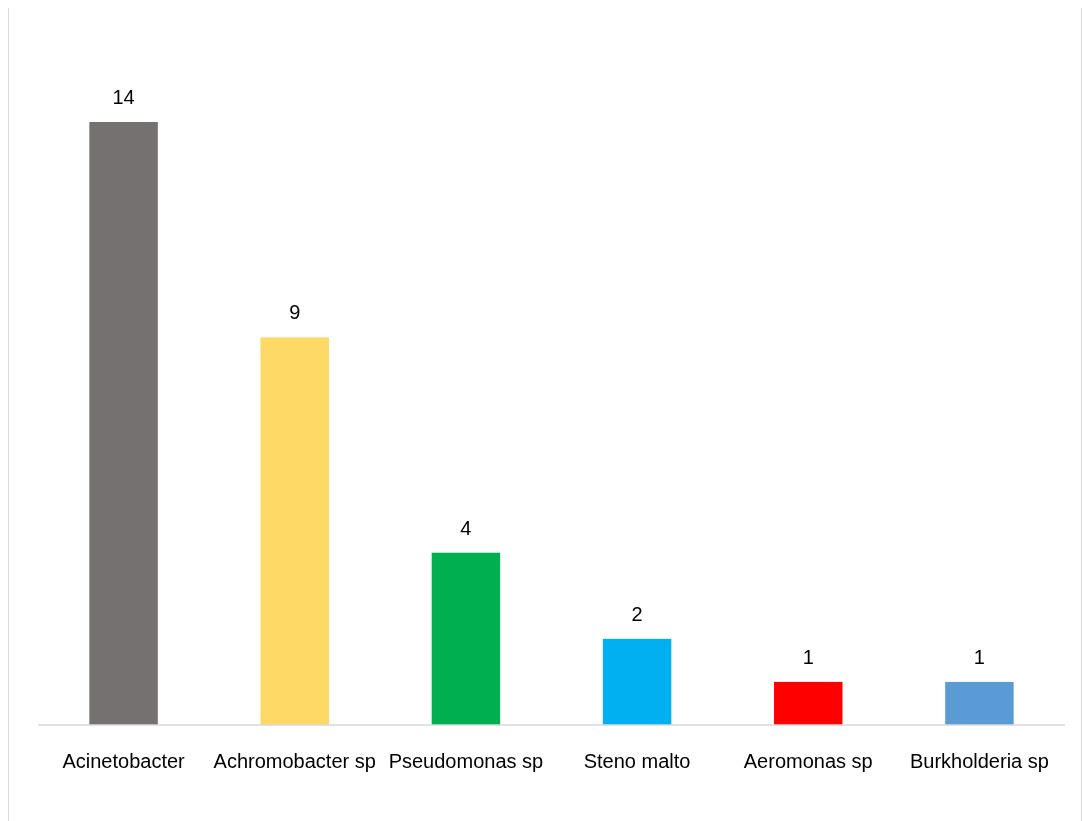 This screenshot has height=821, width=1082. I want to click on x-tick-label: Achromobacter sp, so click(294, 761).